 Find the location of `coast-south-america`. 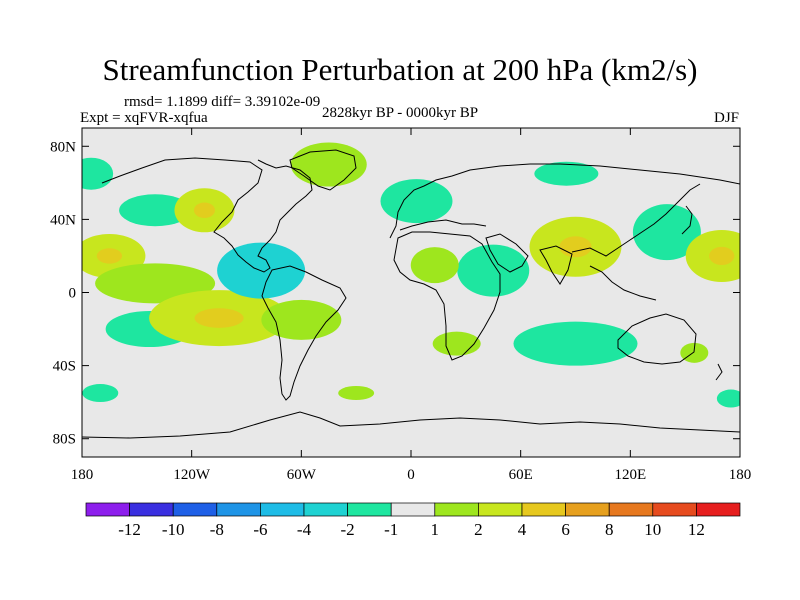

coast-south-america is located at coordinates (304, 333).